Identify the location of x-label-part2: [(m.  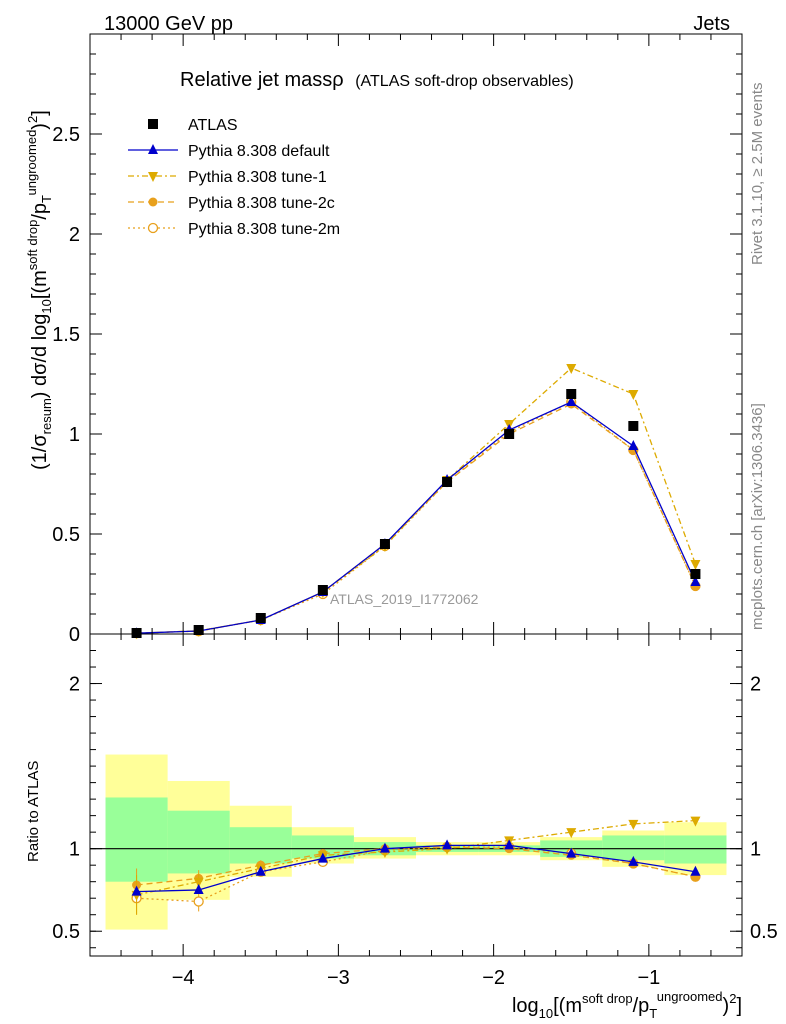
(567, 1006).